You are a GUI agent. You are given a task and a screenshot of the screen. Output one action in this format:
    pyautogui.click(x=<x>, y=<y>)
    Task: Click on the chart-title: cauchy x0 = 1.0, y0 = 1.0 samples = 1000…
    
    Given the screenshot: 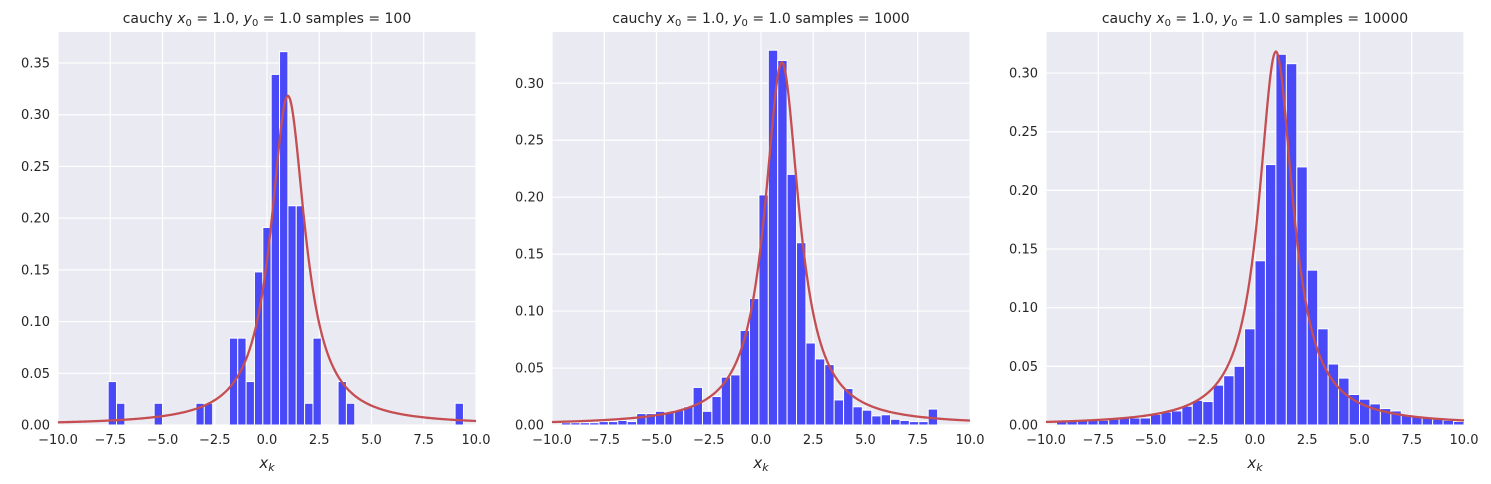 What is the action you would take?
    pyautogui.click(x=1255, y=20)
    